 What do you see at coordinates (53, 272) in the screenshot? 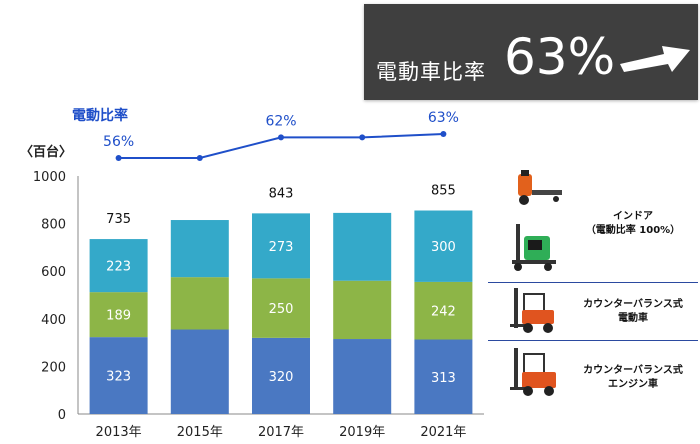
I see `y-tick-label-3: 600` at bounding box center [53, 272].